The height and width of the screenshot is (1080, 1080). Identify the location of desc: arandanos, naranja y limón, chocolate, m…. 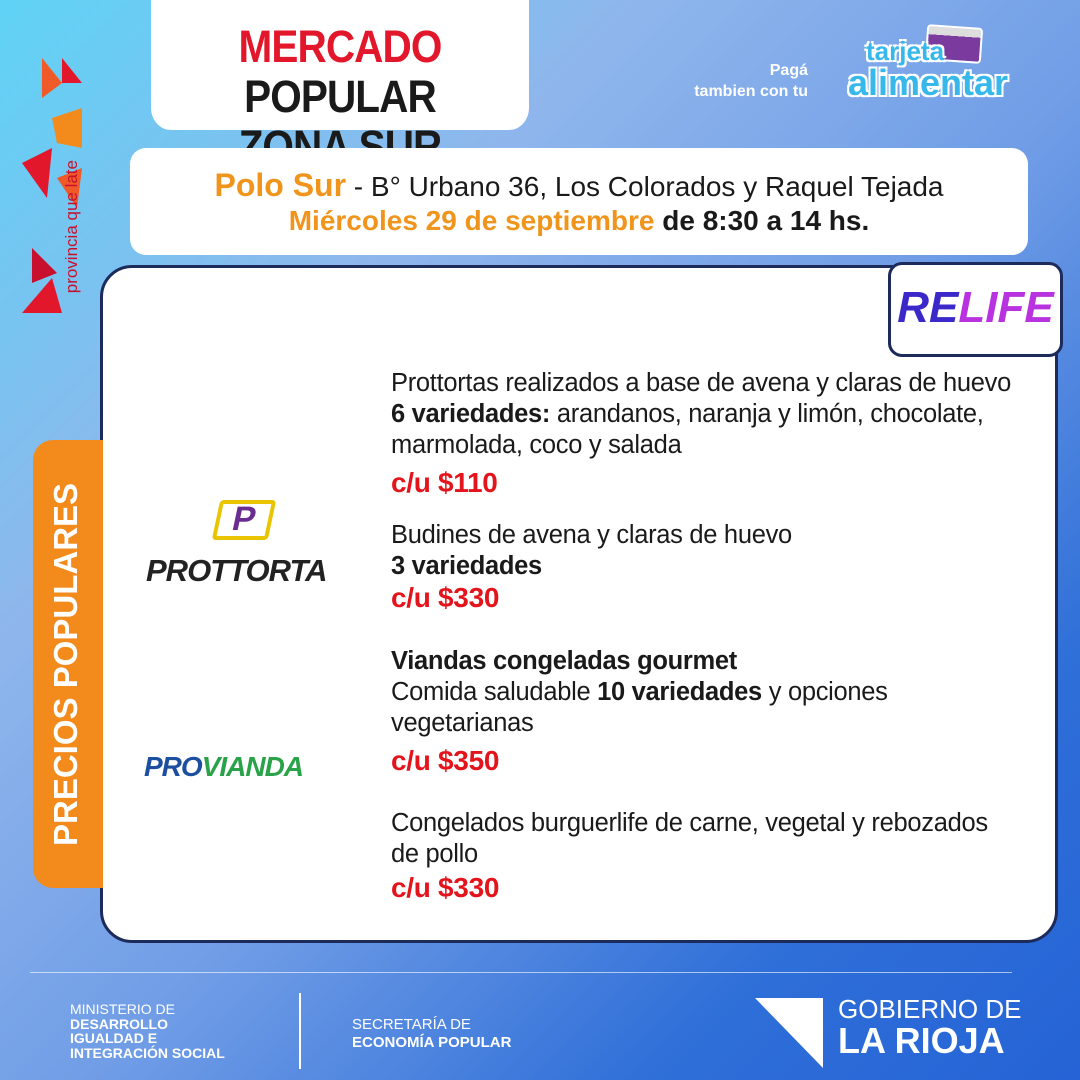
(687, 429).